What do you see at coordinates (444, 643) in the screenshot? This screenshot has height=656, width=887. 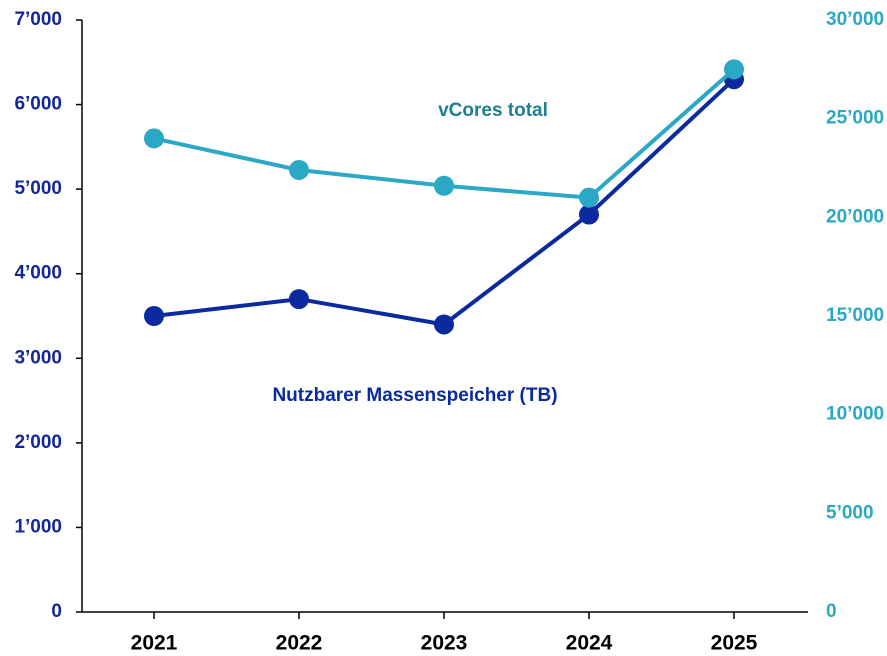 I see `x-tick-label: 2023` at bounding box center [444, 643].